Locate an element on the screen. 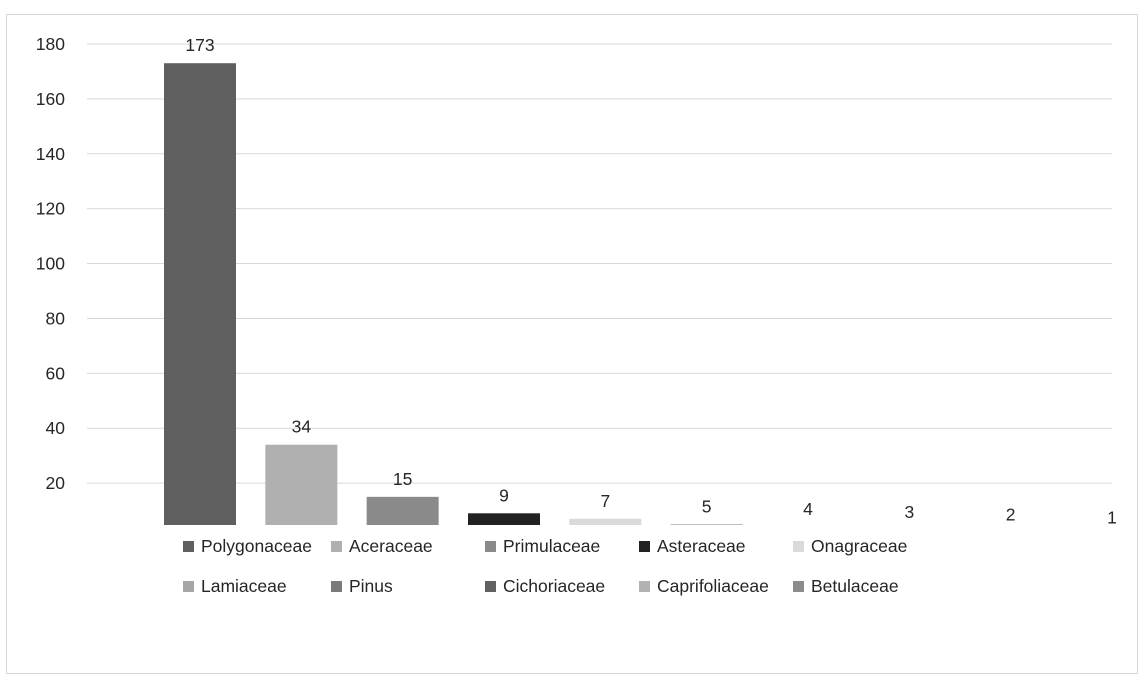 This screenshot has width=1146, height=679. bar-value-label: 3 is located at coordinates (909, 512).